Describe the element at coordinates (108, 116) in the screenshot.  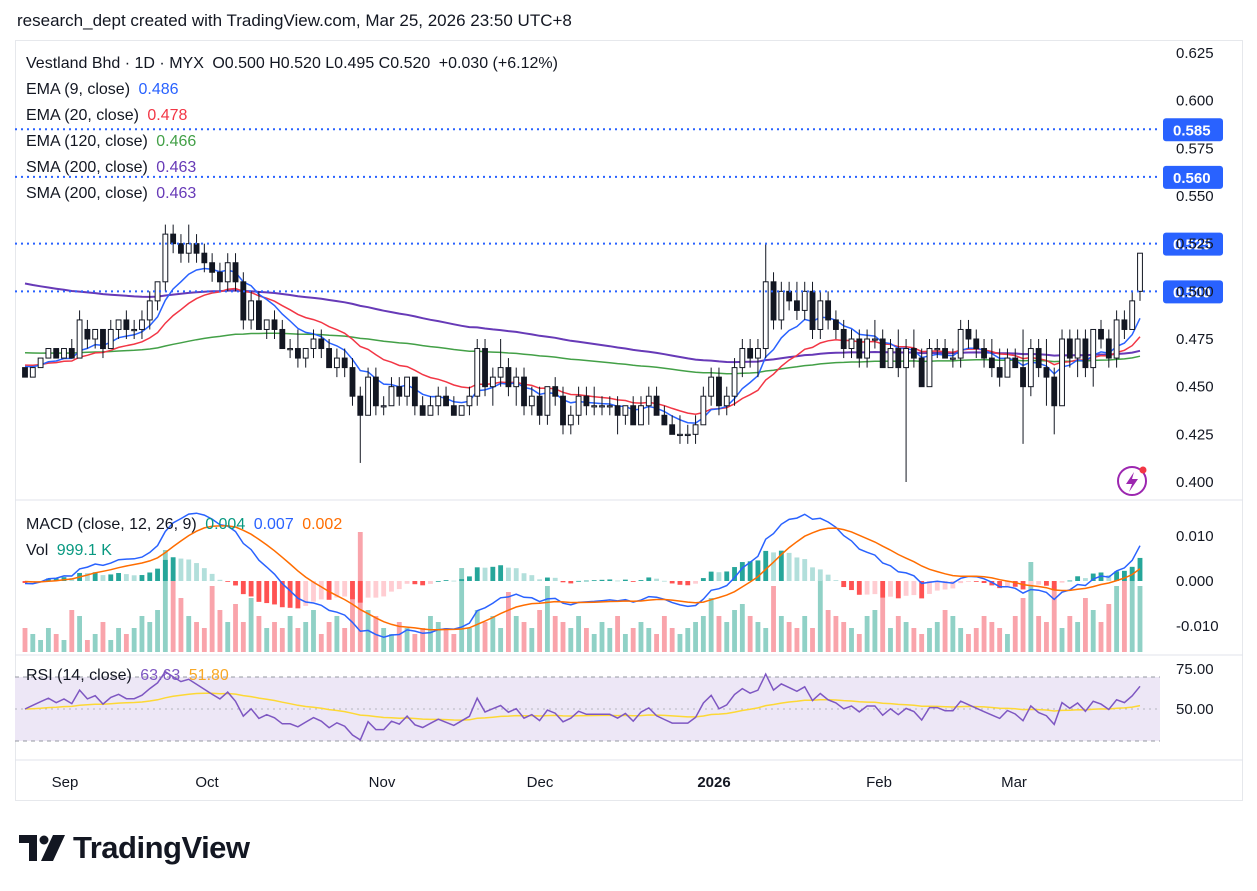
I see `ema20-legend: EMA (20, close) 0.478` at that location.